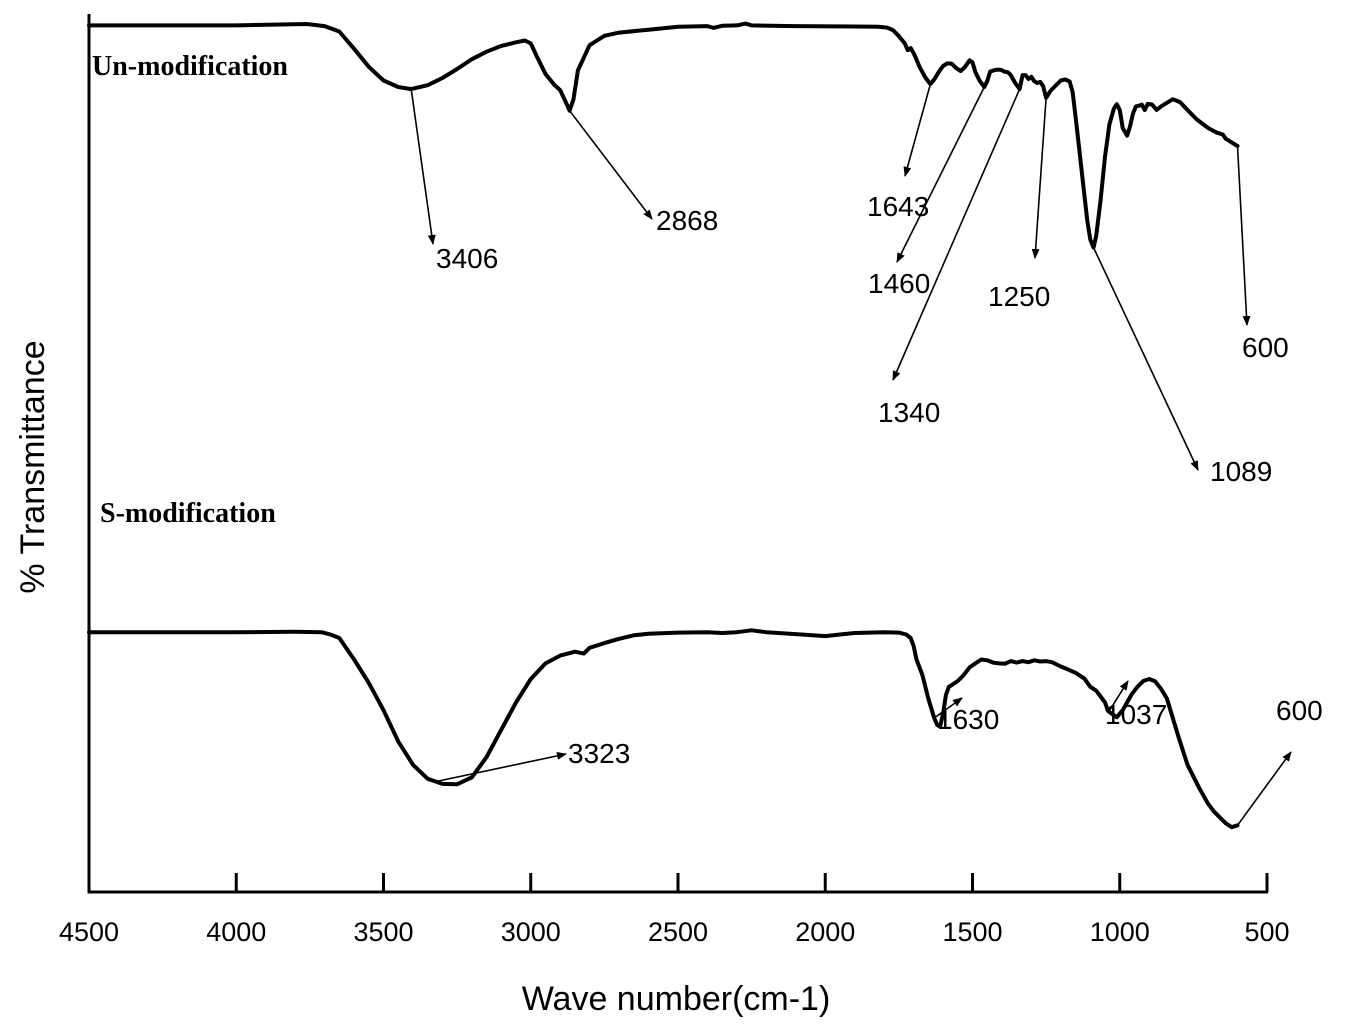 This screenshot has height=1035, width=1345. I want to click on x-tick-label: 3000, so click(531, 932).